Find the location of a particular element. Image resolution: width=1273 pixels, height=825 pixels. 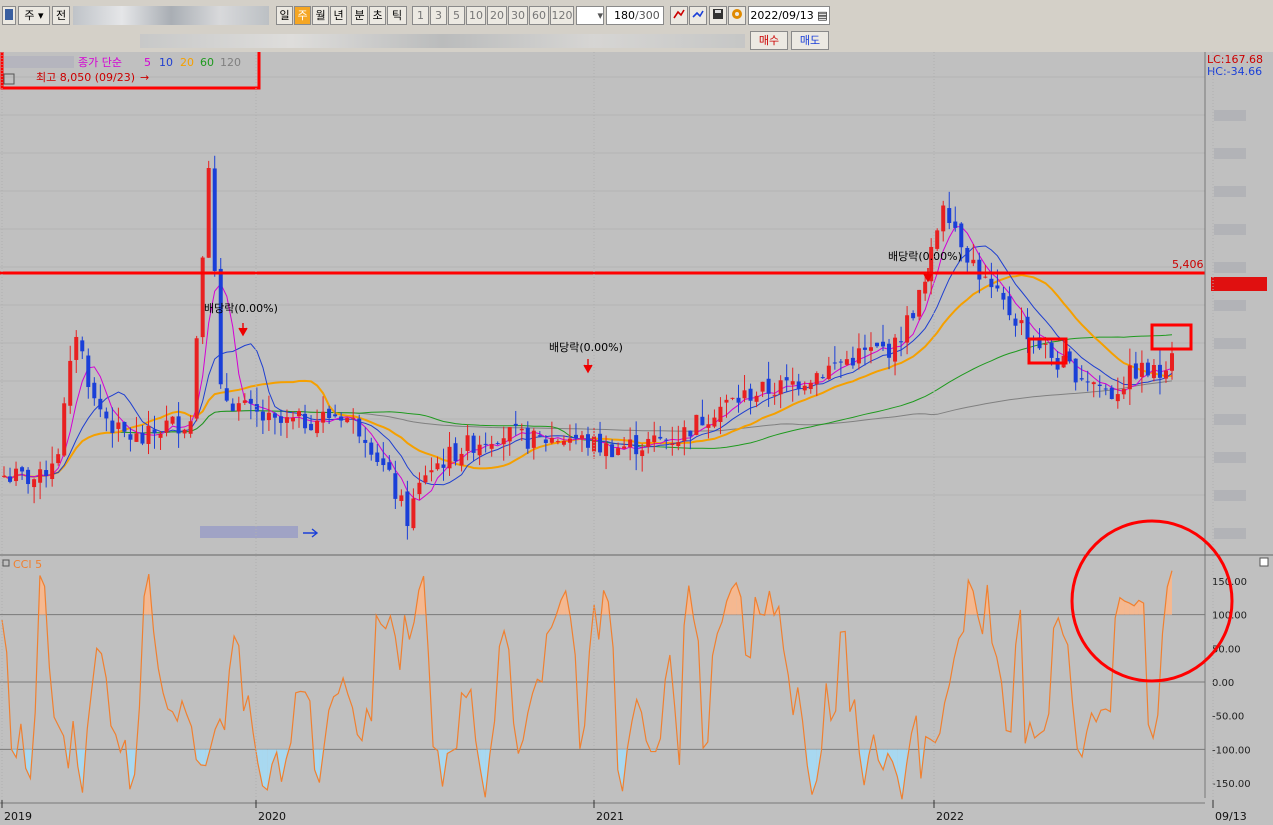

interval-3: 3 is located at coordinates (438, 15).